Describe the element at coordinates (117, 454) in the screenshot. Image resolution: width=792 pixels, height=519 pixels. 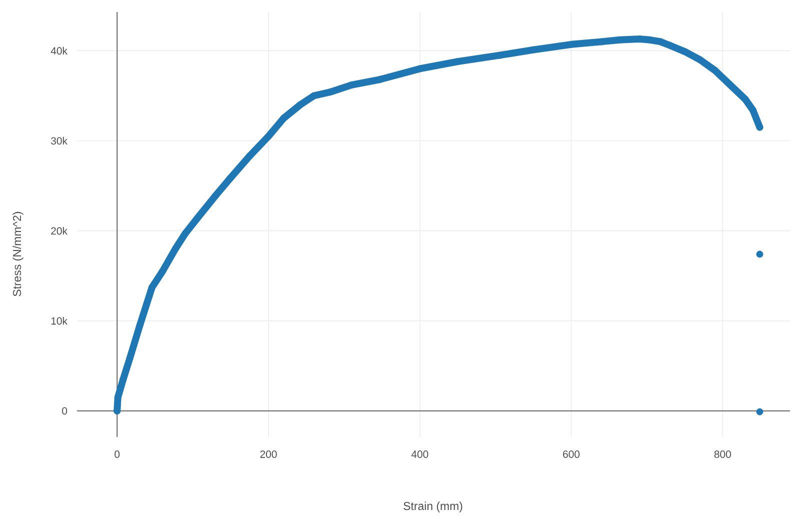
I see `x-tick-label: 0` at that location.